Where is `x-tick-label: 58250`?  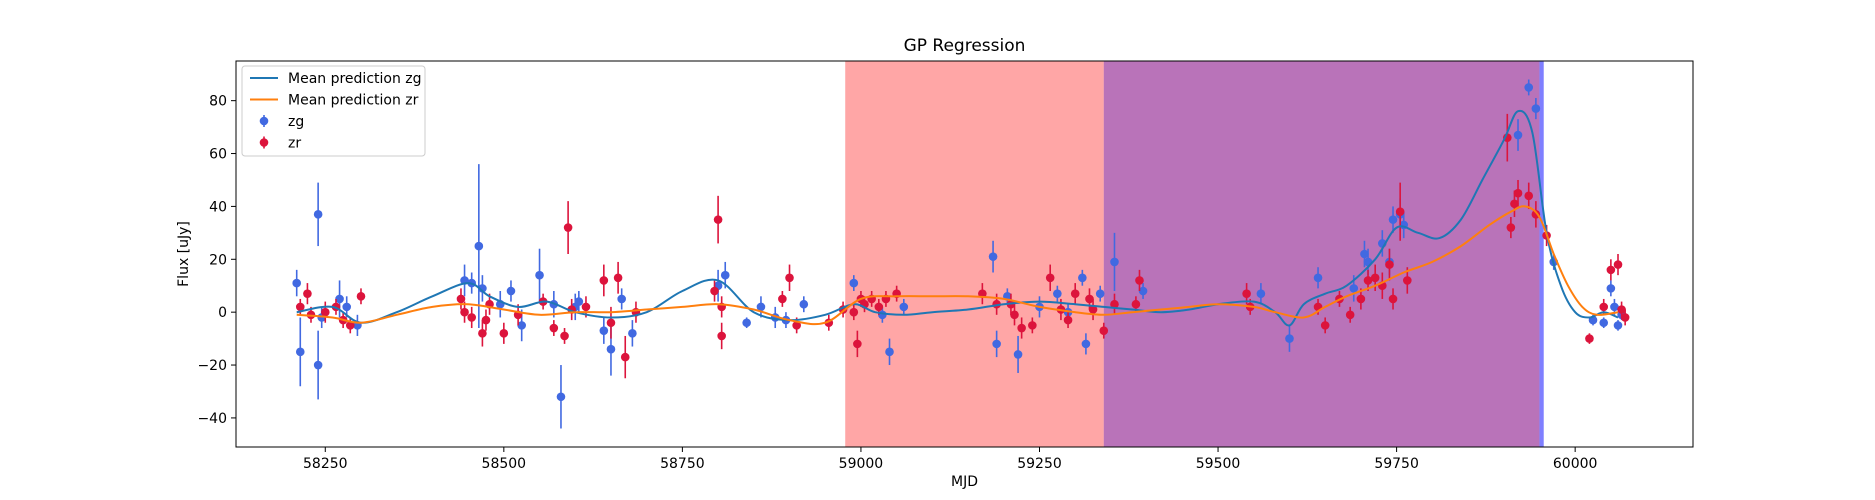
x-tick-label: 58250 is located at coordinates (325, 464).